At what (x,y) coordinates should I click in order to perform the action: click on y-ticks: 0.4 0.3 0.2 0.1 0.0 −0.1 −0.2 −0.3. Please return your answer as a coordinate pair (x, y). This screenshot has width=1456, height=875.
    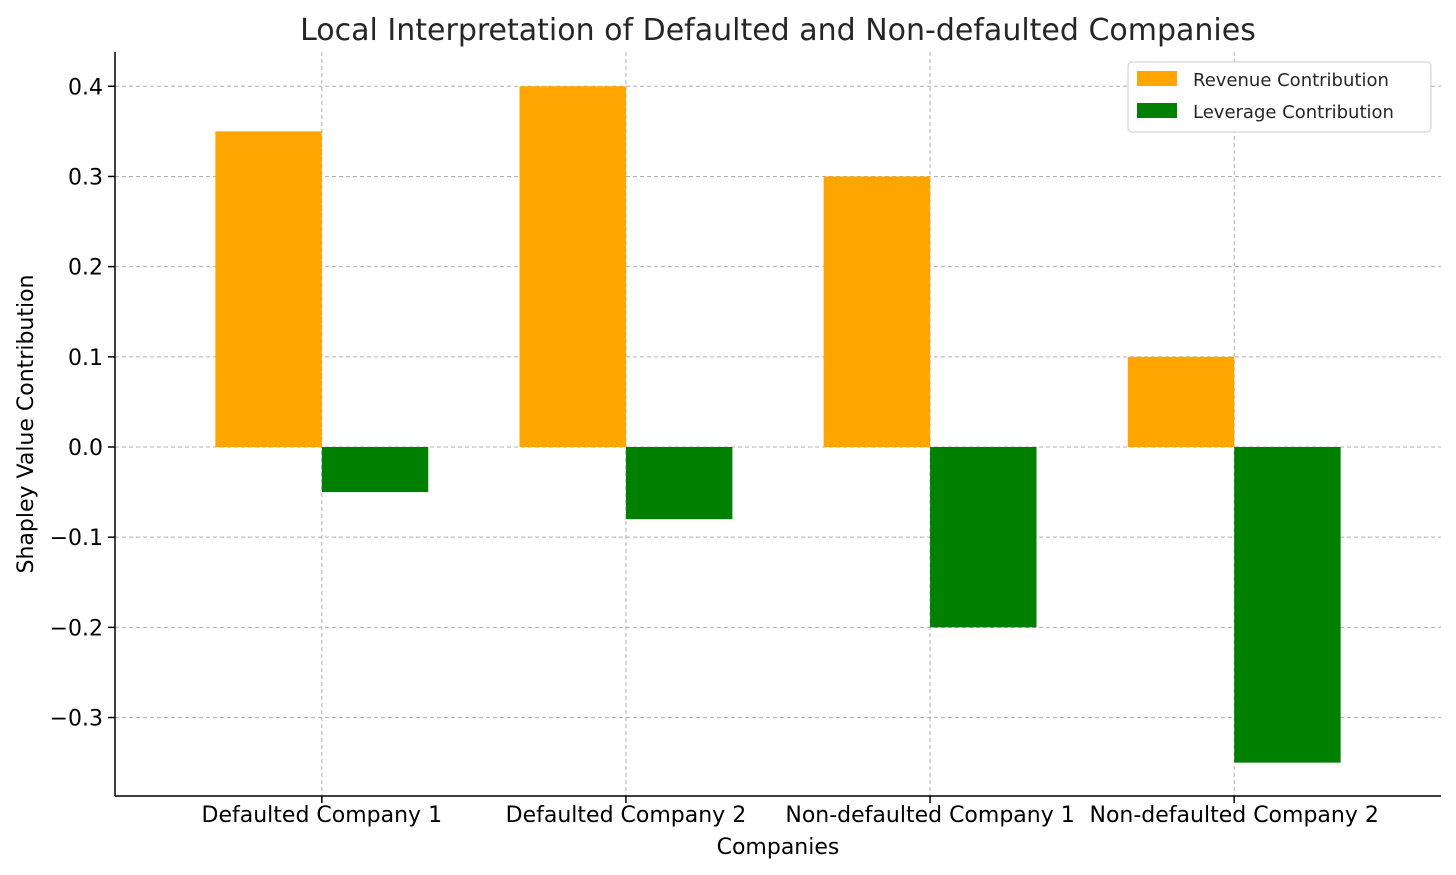
    Looking at the image, I should click on (82, 403).